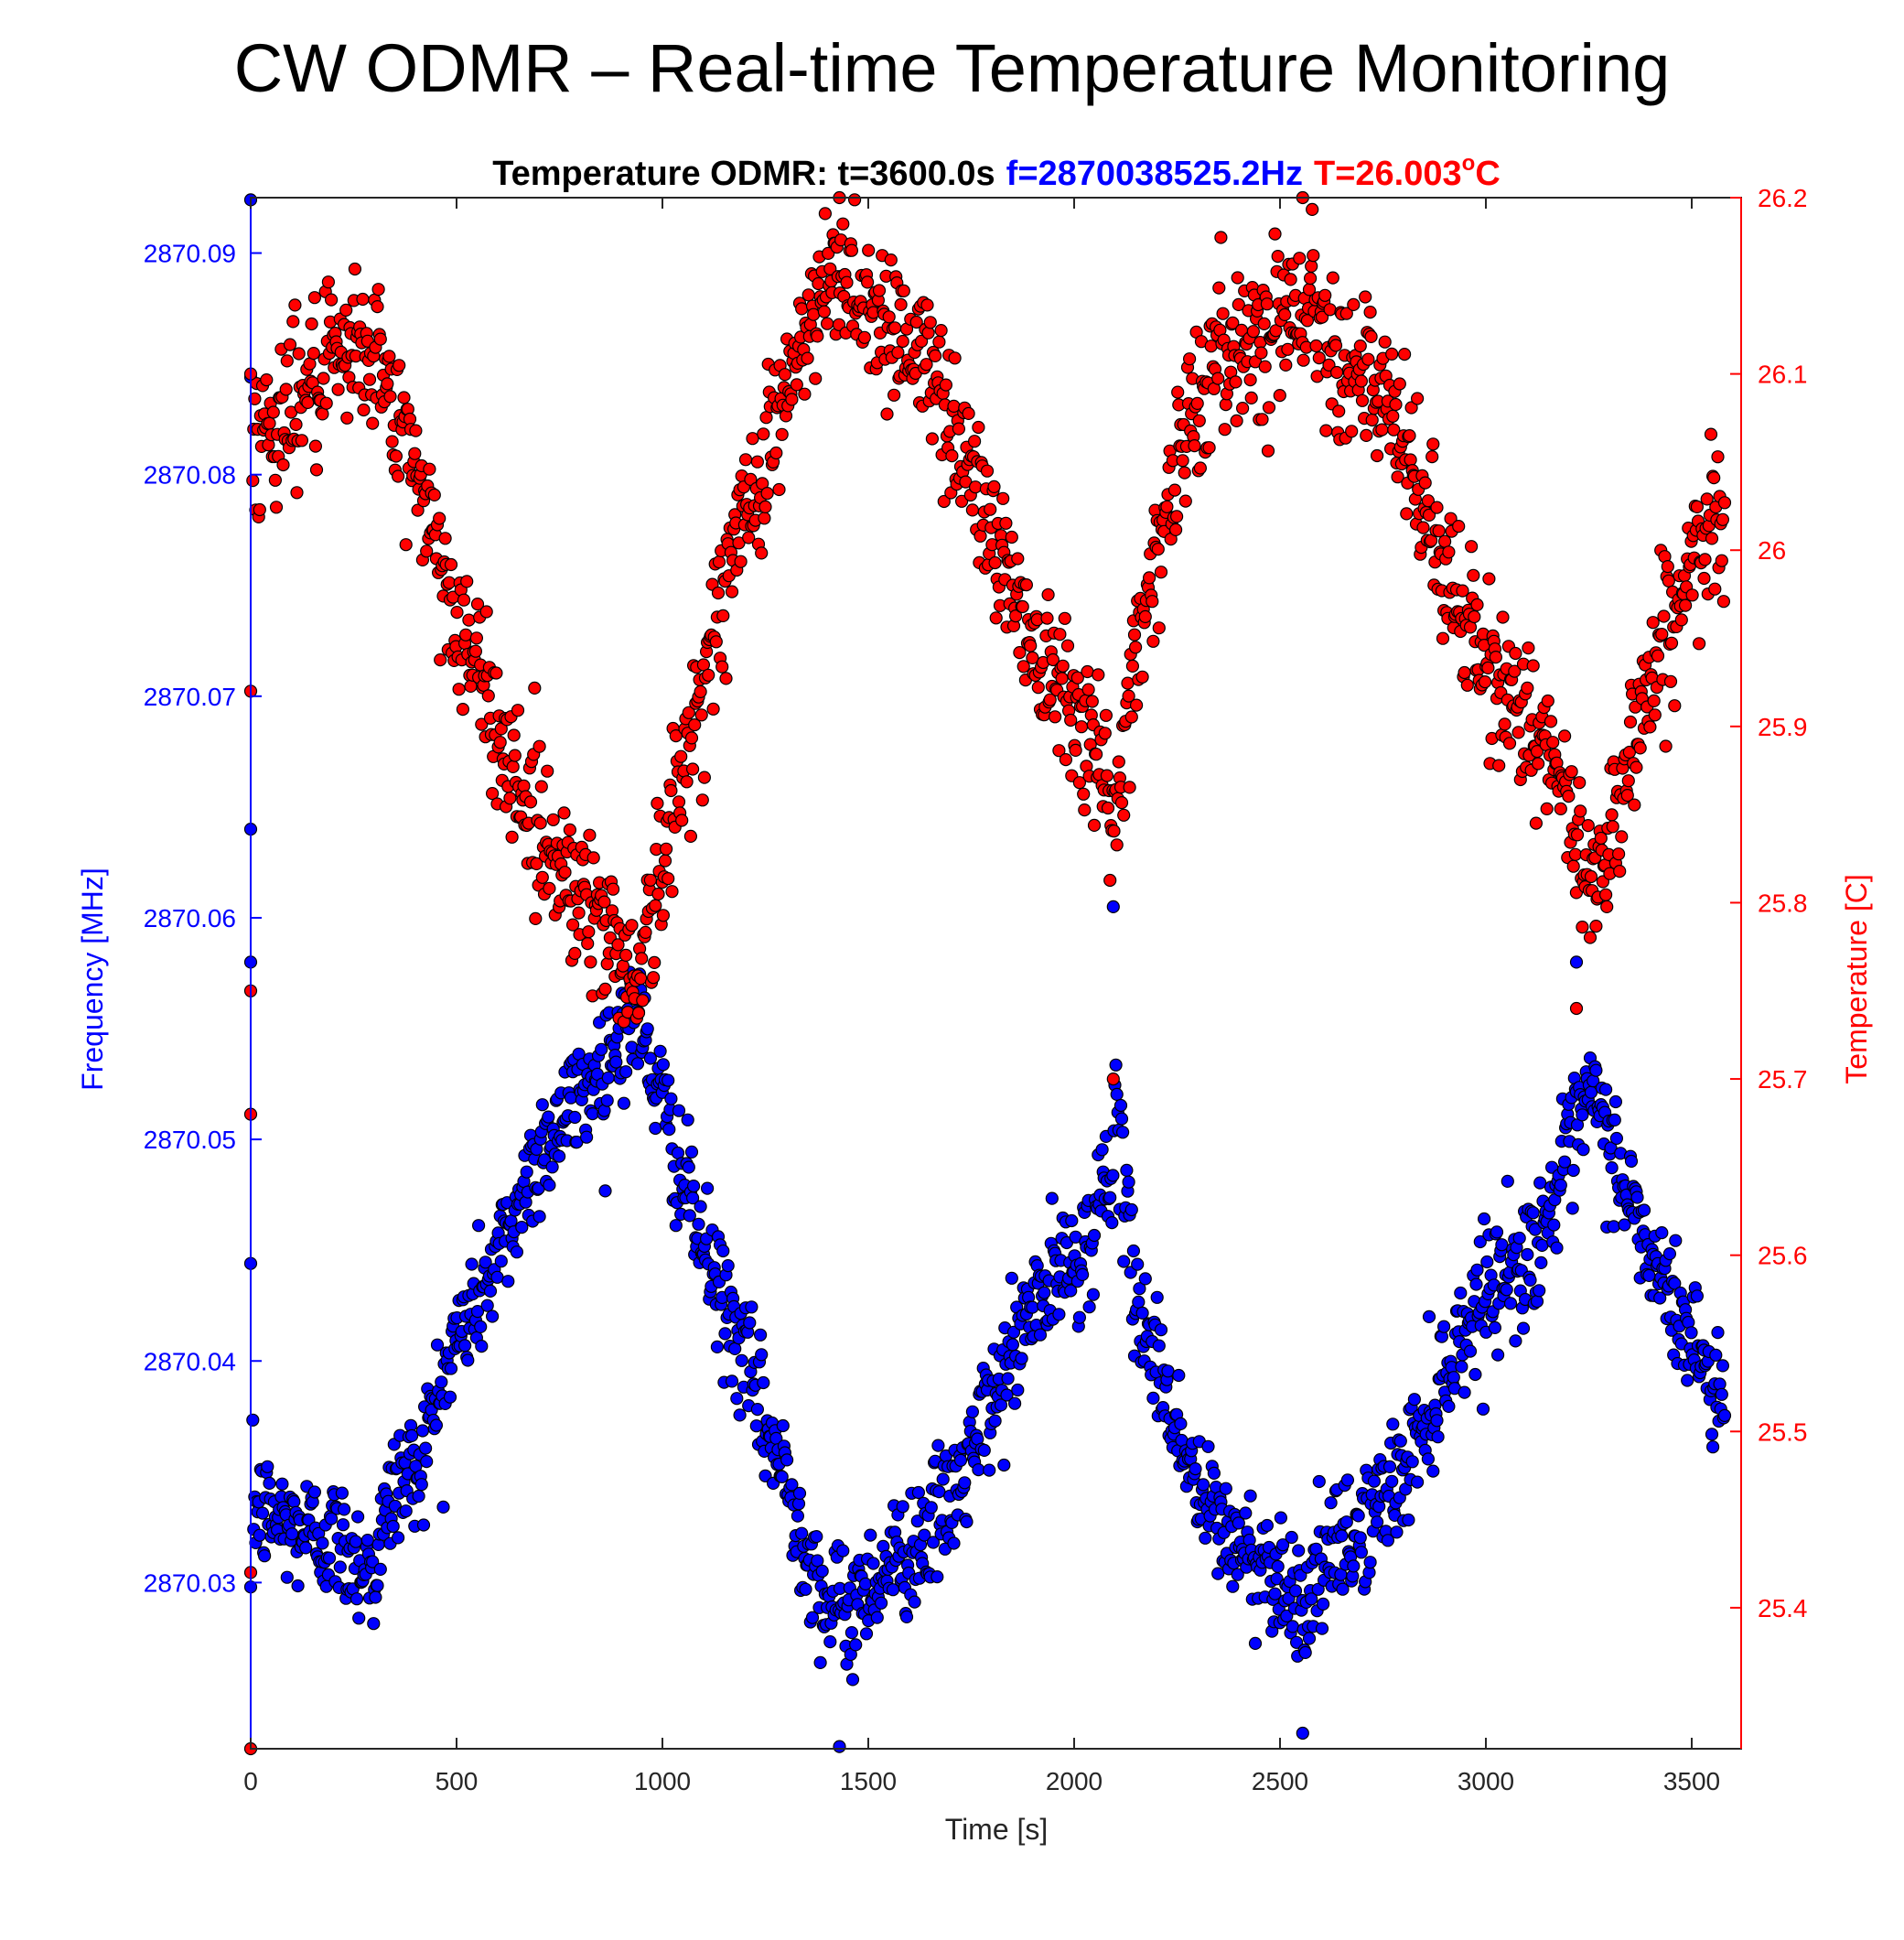 Image resolution: width=1904 pixels, height=1940 pixels. Describe the element at coordinates (1783, 375) in the screenshot. I see `temperature-tick-label: 26.1` at that location.